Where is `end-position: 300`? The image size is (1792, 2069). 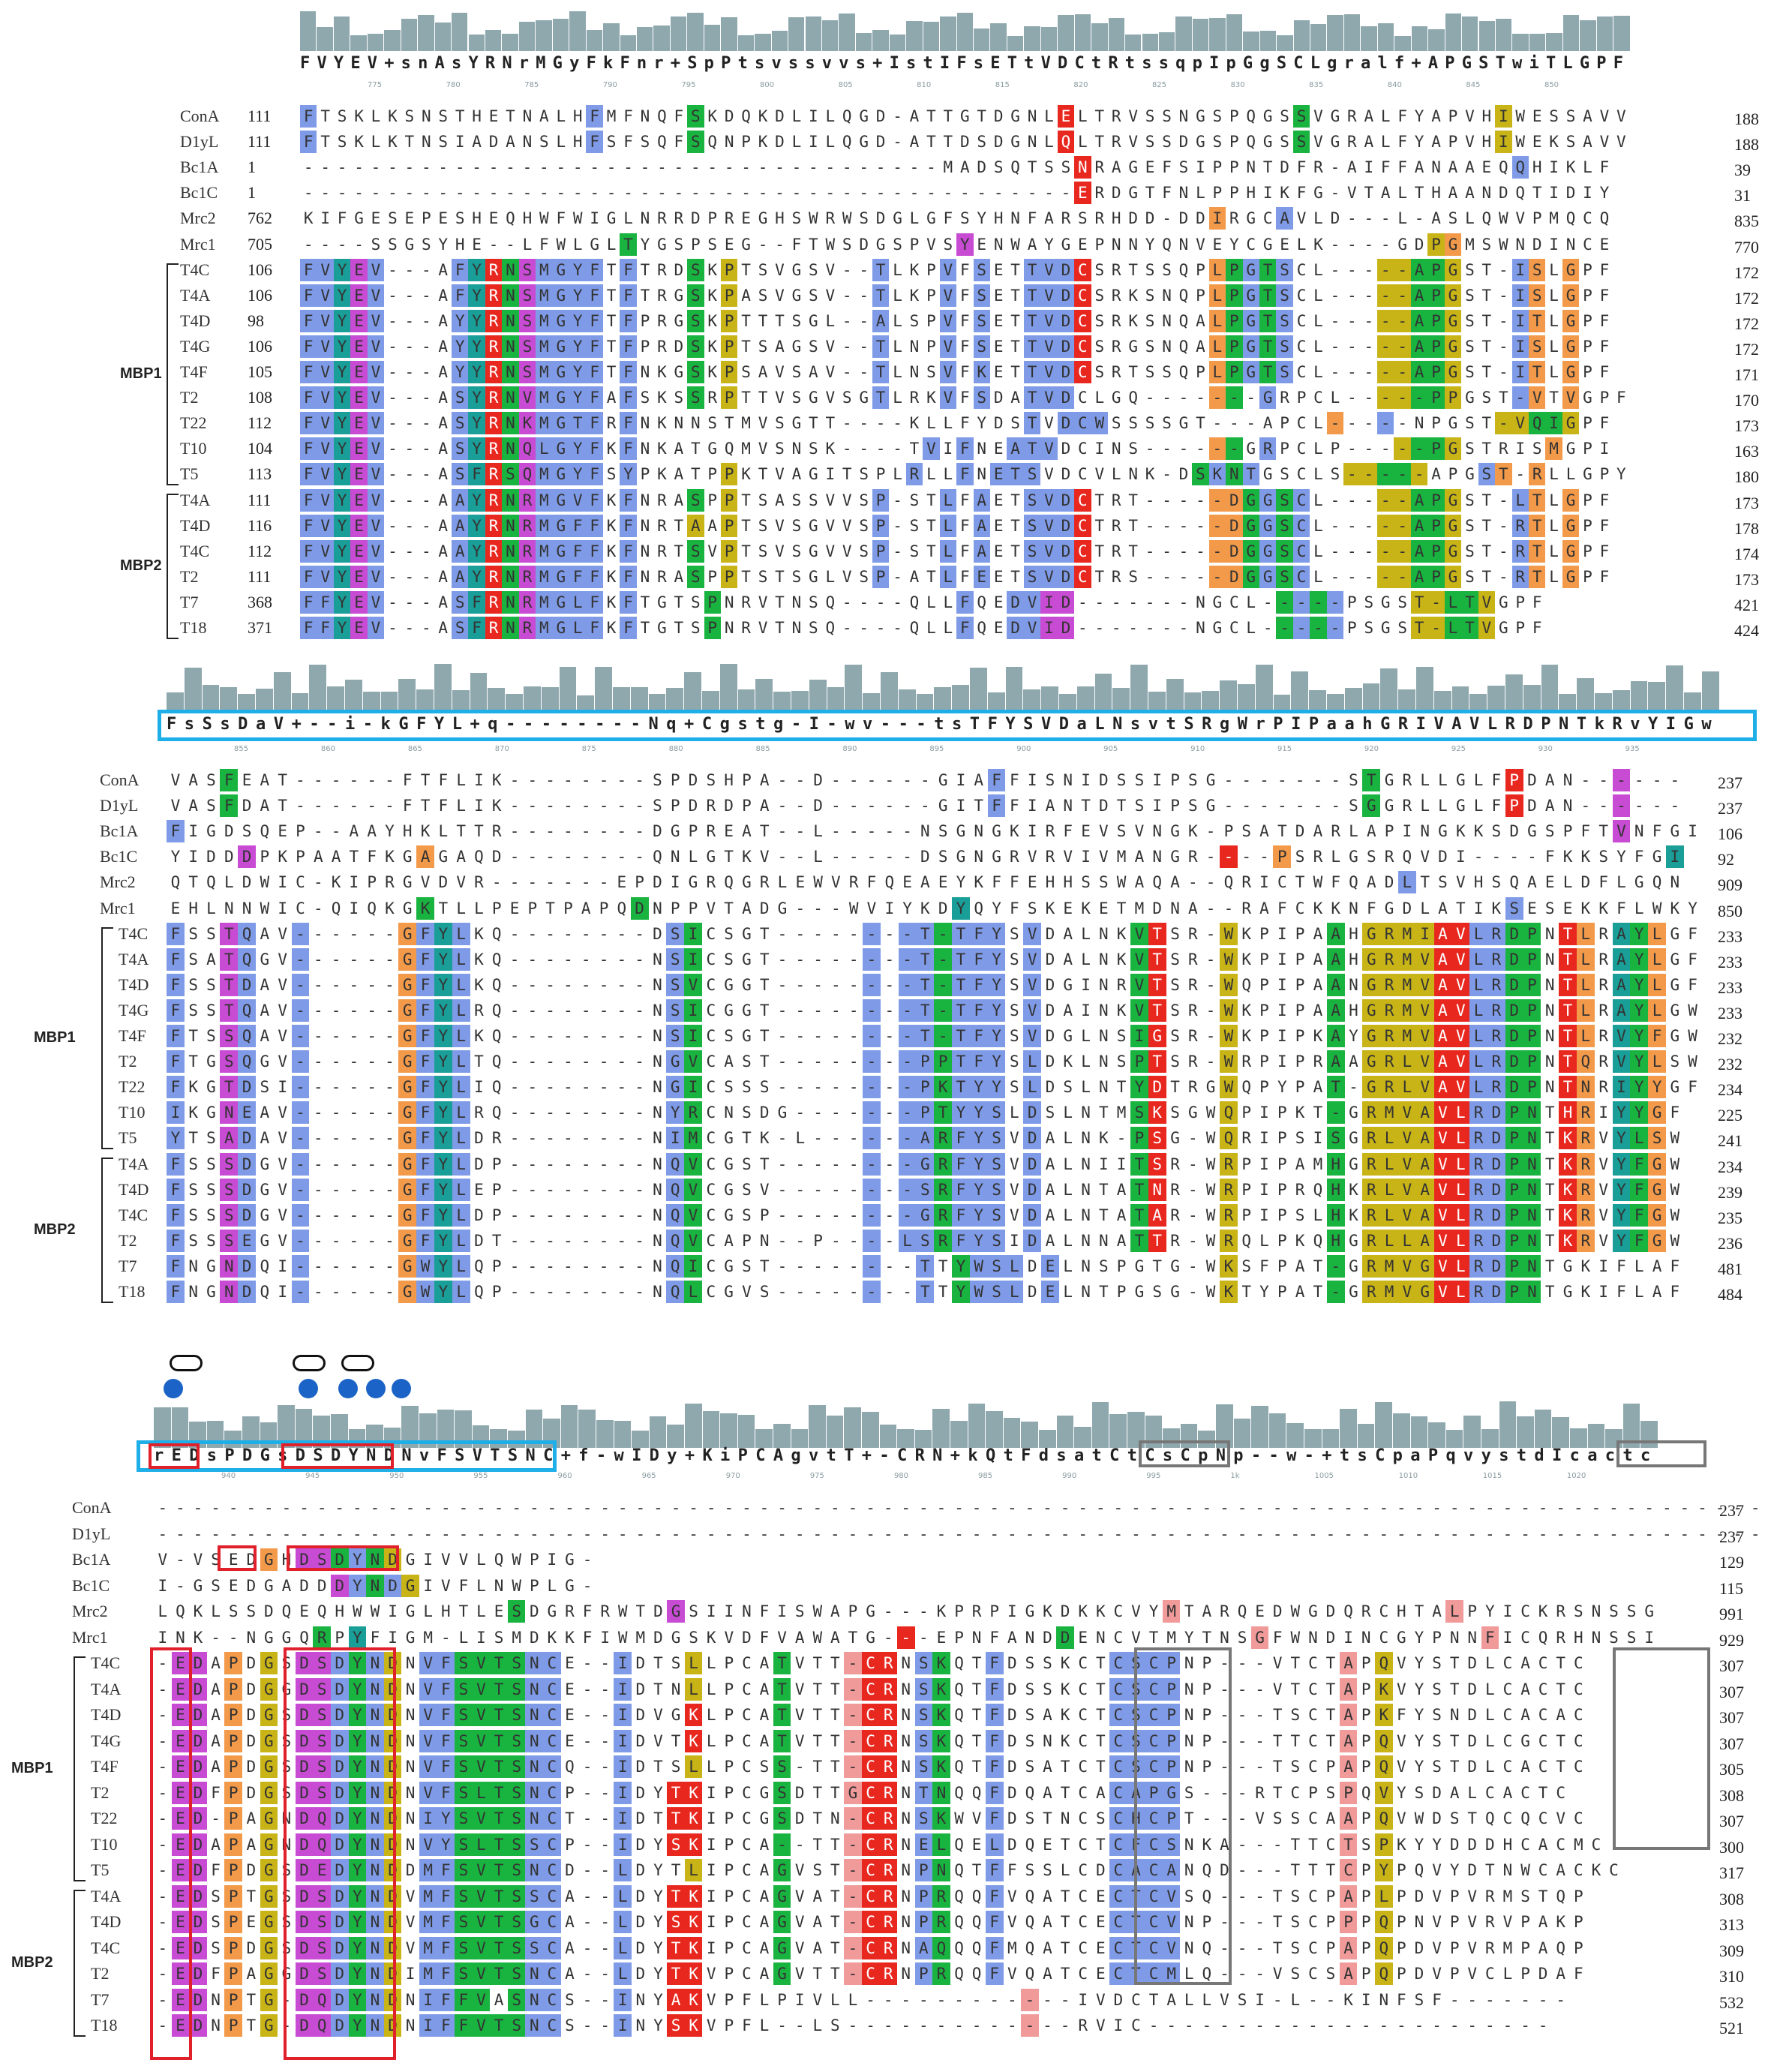
end-position: 300 is located at coordinates (1731, 1847).